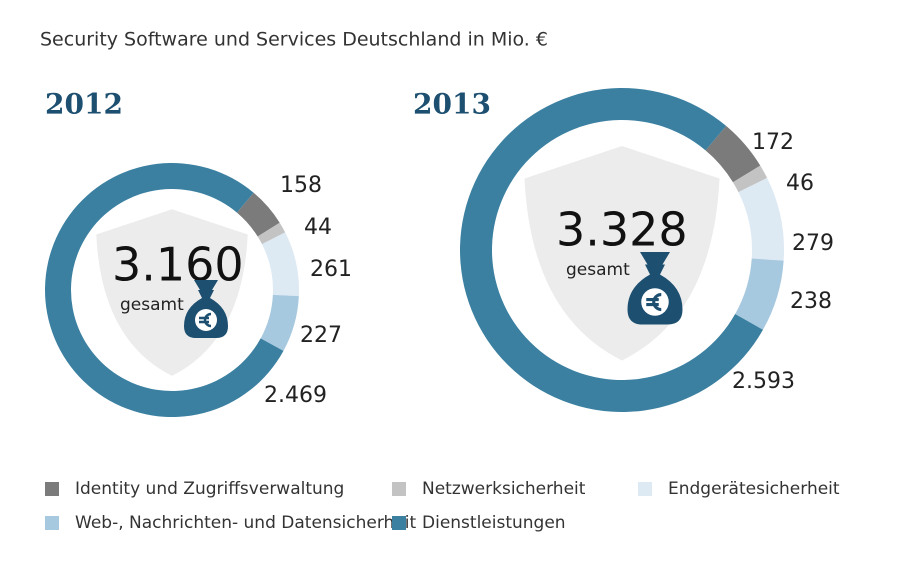 This screenshot has width=900, height=563. Describe the element at coordinates (295, 395) in the screenshot. I see `value-label: 2.469` at that location.